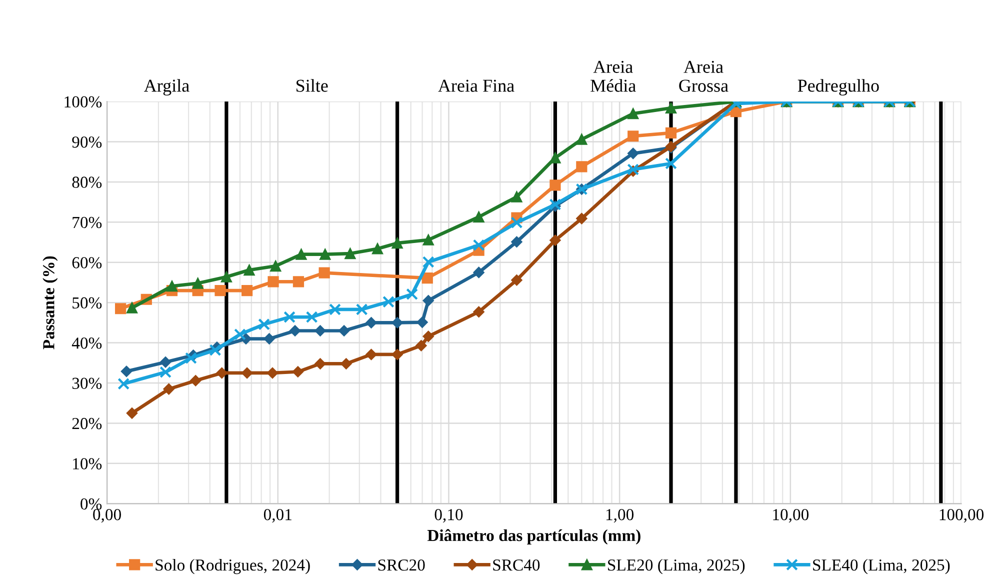  Describe the element at coordinates (87, 262) in the screenshot. I see `y-tick-label: 60%` at that location.